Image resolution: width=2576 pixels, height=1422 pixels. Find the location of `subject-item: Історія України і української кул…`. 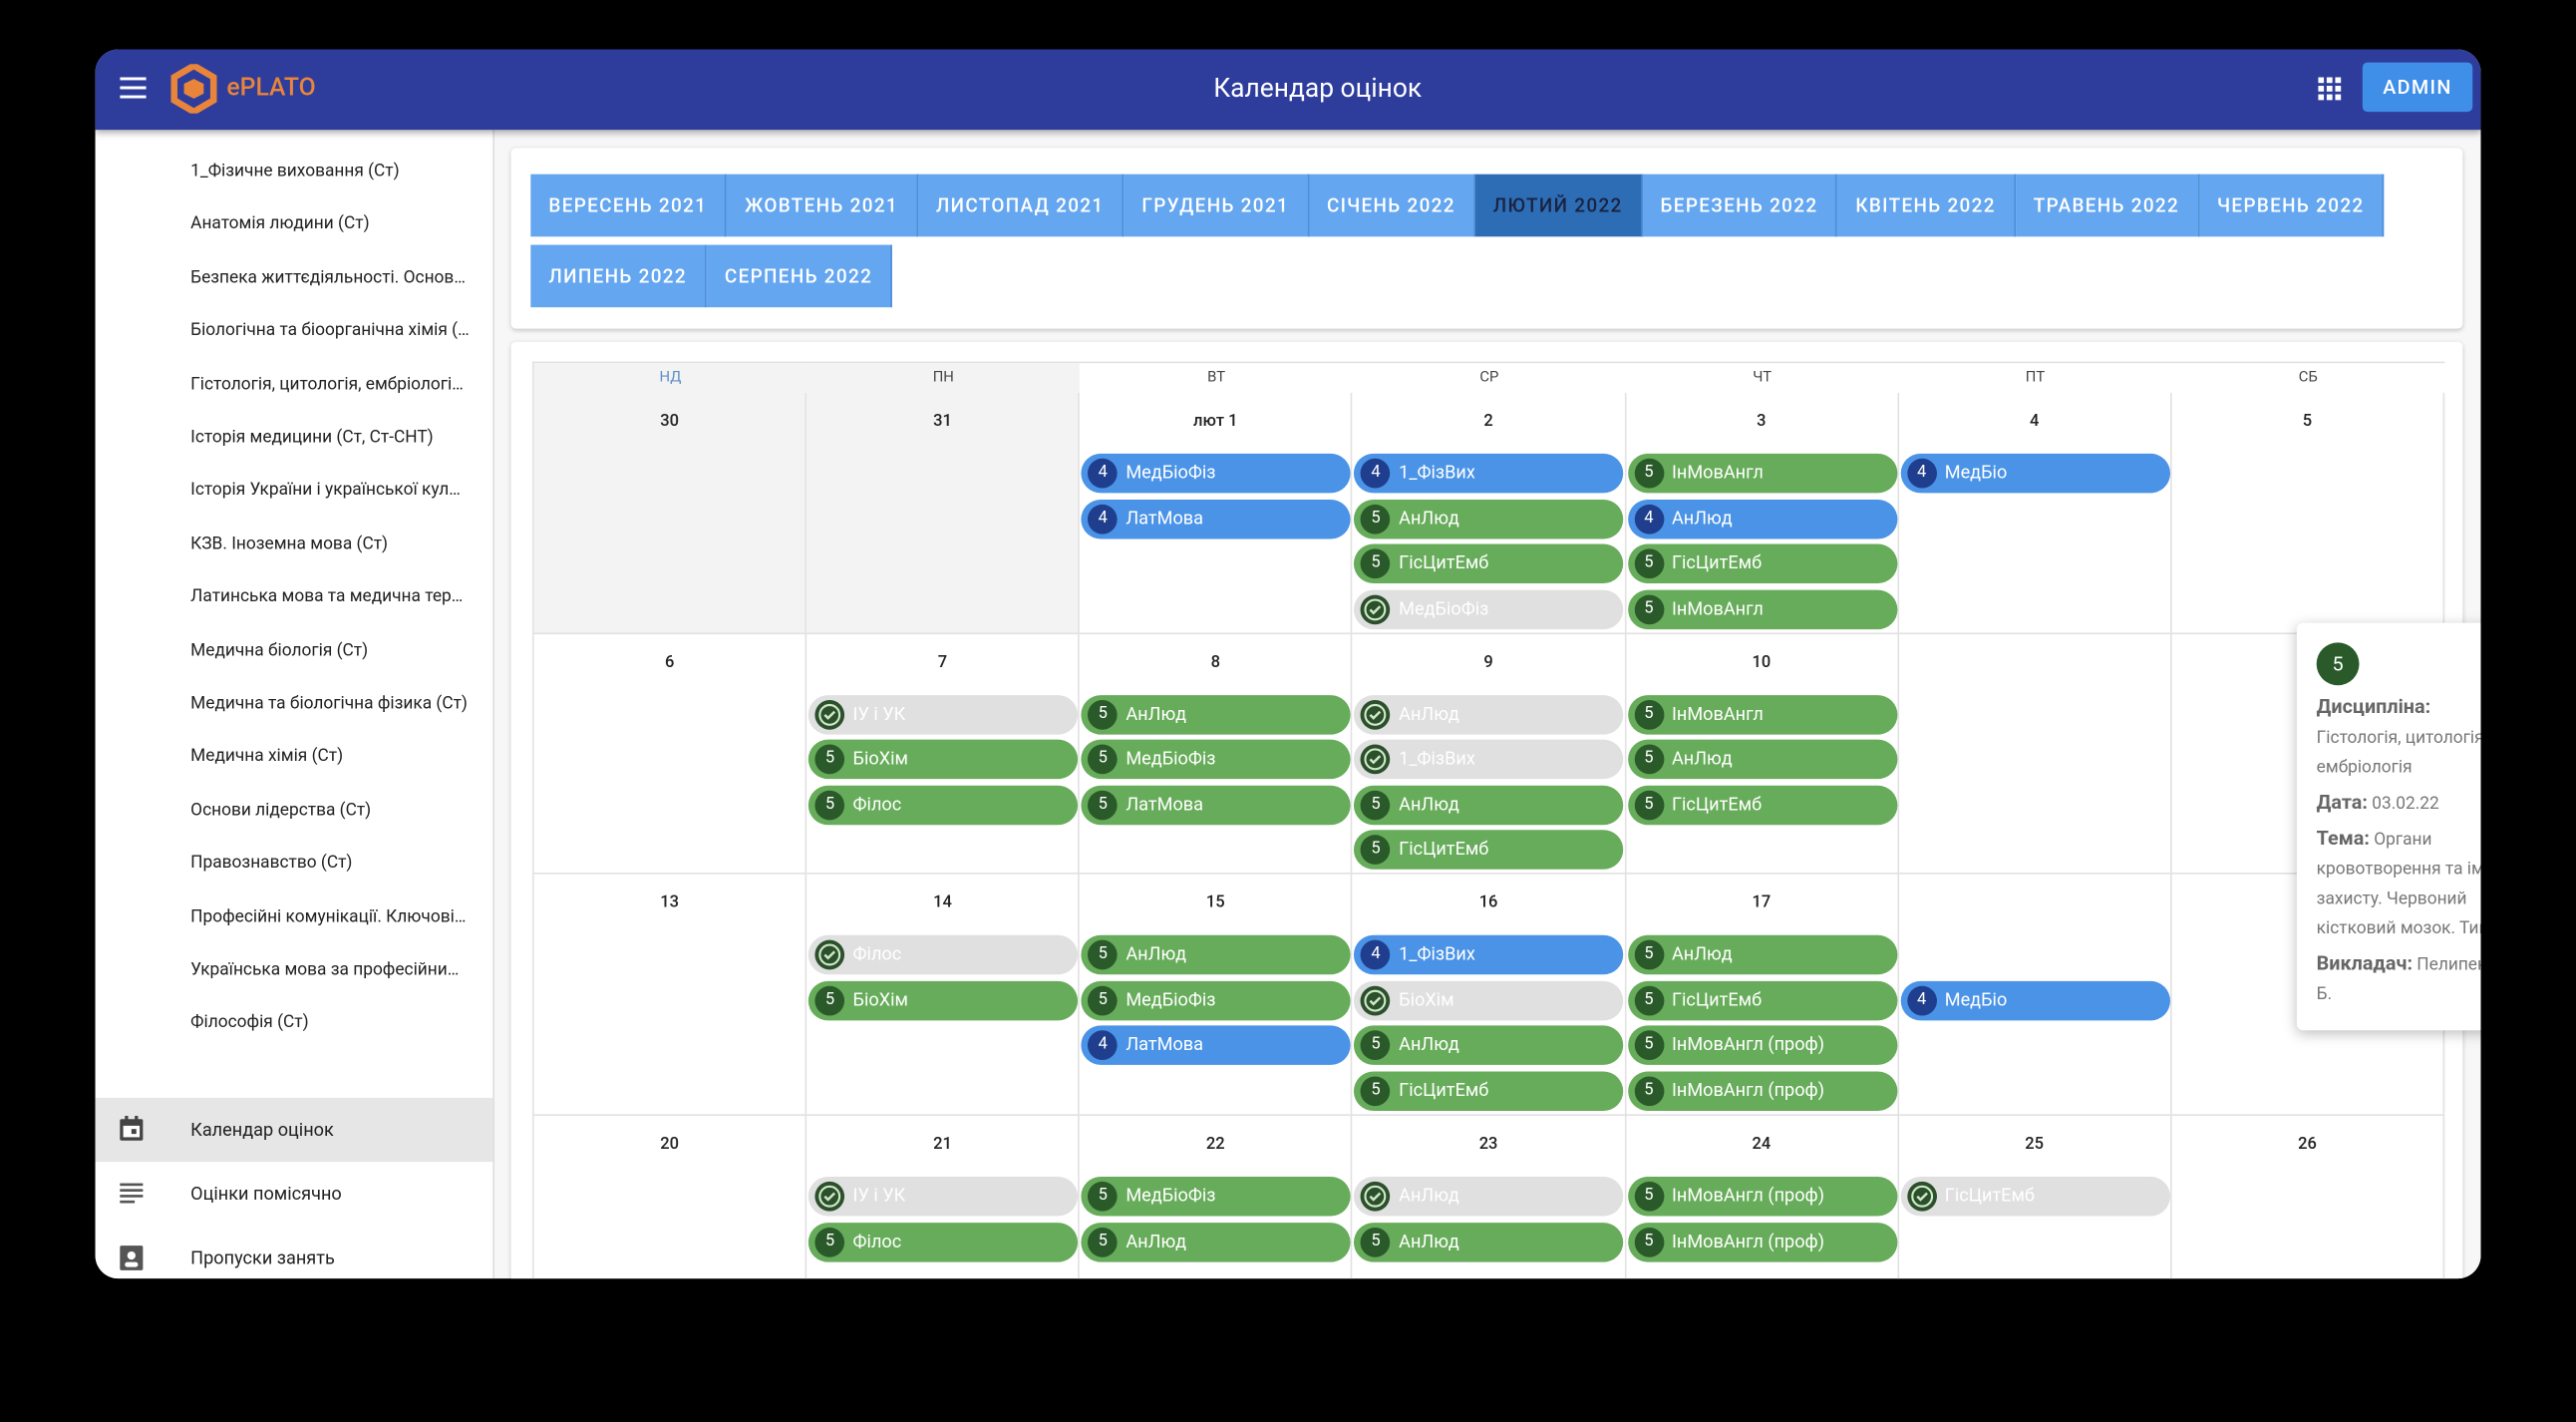

subject-item: Історія України і української кул… is located at coordinates (325, 490).